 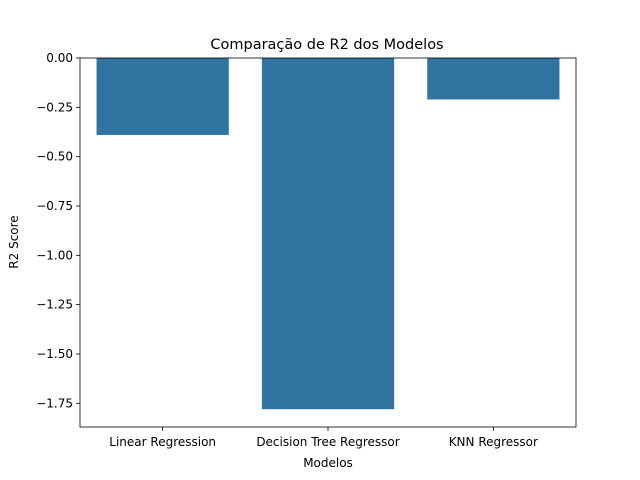 What do you see at coordinates (59, 58) in the screenshot?
I see `y-tick-label: 0.00` at bounding box center [59, 58].